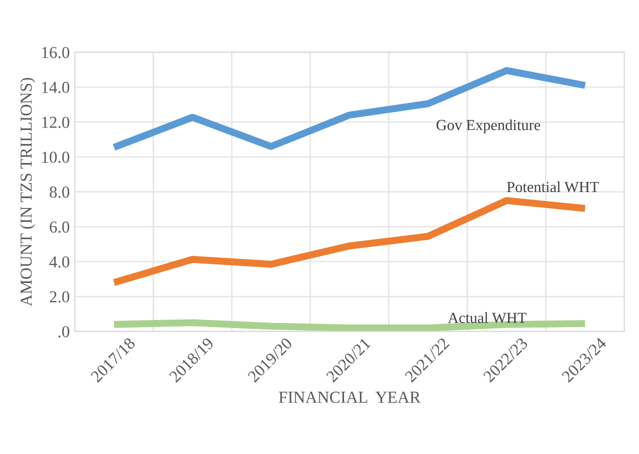 The width and height of the screenshot is (639, 454). I want to click on y-tick-label: 10.0, so click(56, 157).